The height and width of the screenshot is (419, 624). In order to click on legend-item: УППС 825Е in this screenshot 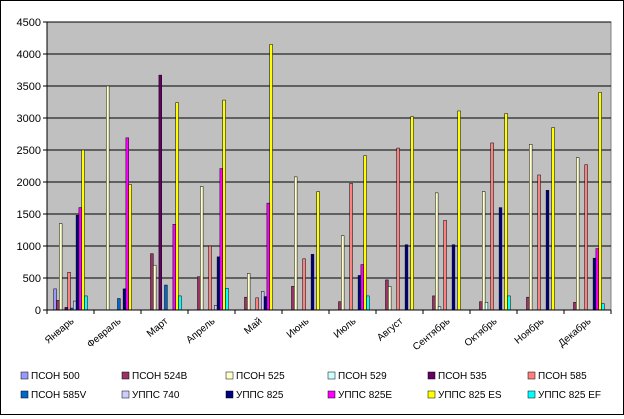, I will do `click(359, 395)`.